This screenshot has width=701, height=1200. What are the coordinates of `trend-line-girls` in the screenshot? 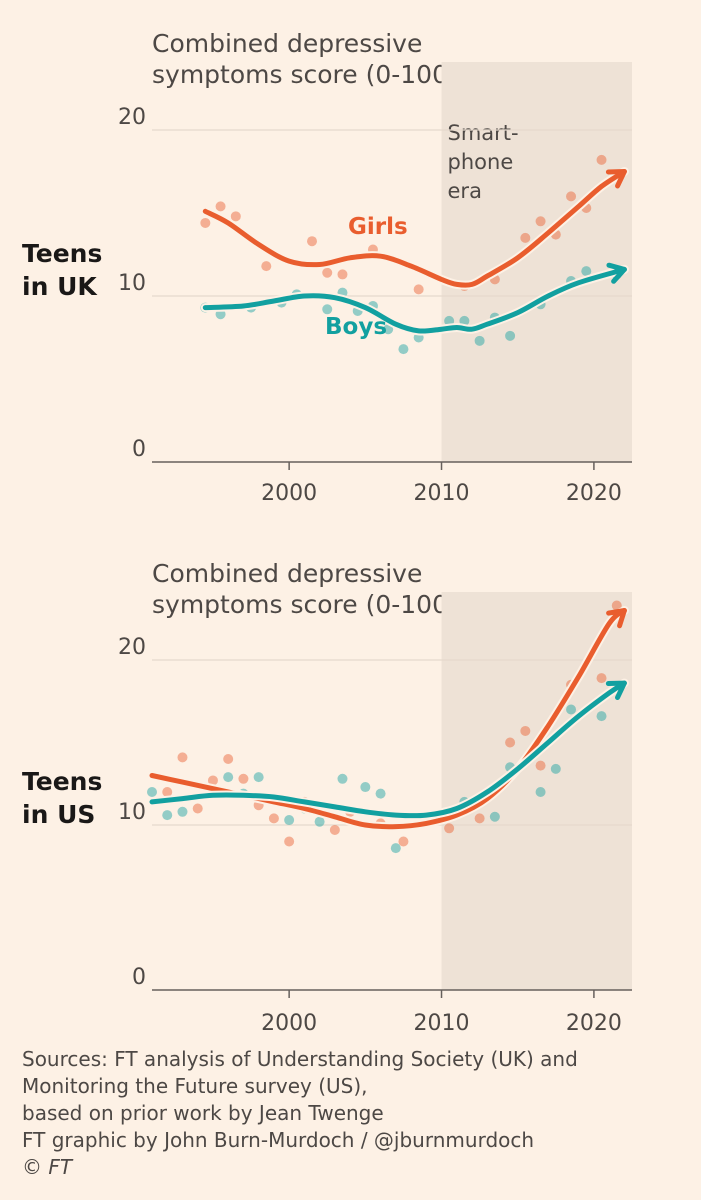 It's located at (414, 228).